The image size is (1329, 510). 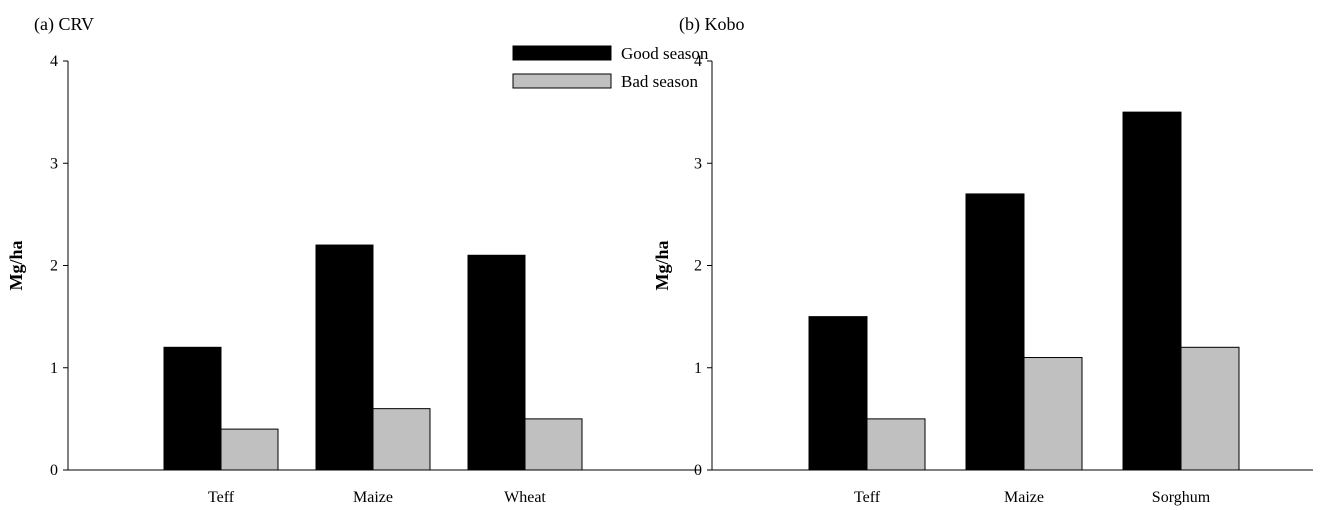 I want to click on panel-title: (b) Kobo, so click(x=712, y=24).